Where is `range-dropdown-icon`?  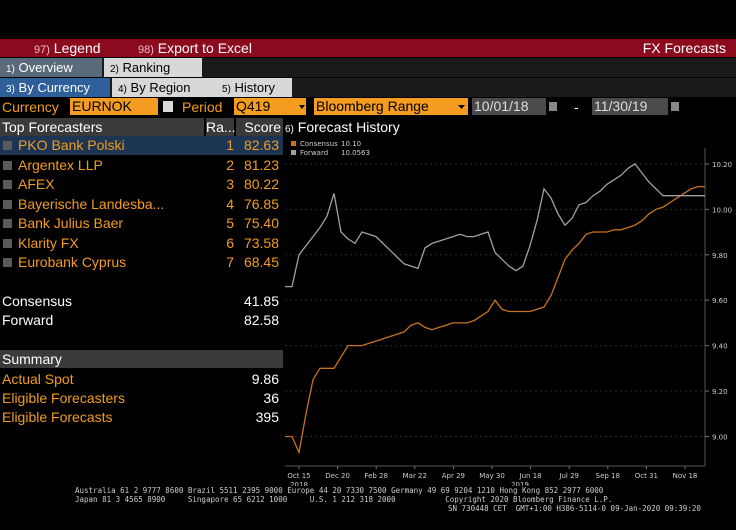 range-dropdown-icon is located at coordinates (461, 106).